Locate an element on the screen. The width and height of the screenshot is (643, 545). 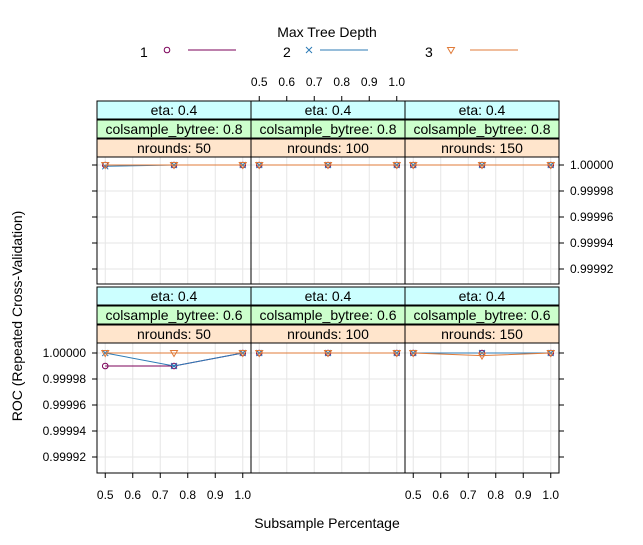
legend-label-3: 3 is located at coordinates (429, 52).